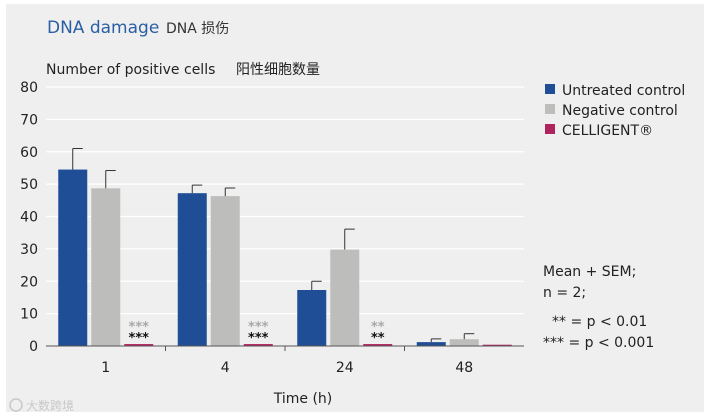 The height and width of the screenshot is (419, 711). What do you see at coordinates (278, 70) in the screenshot?
I see `chart-subtitle-cn: 阳性细胞数量` at bounding box center [278, 70].